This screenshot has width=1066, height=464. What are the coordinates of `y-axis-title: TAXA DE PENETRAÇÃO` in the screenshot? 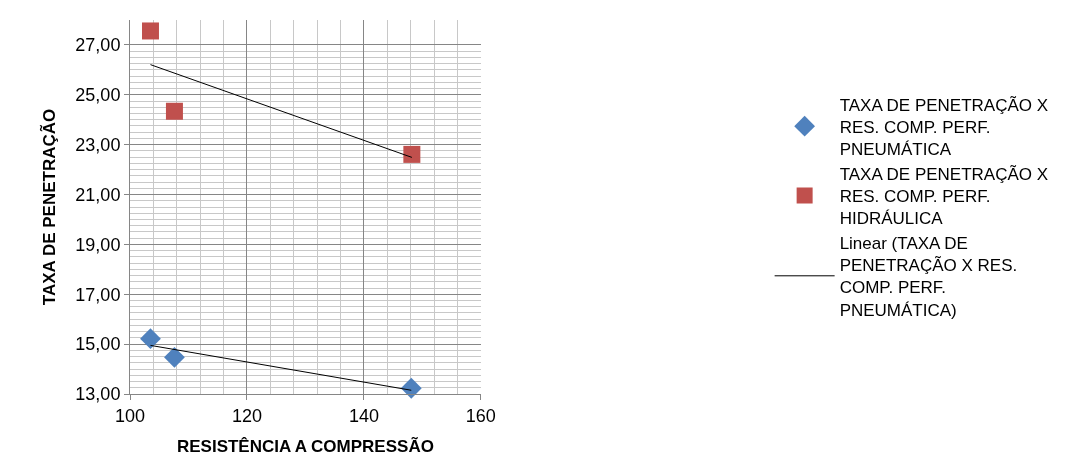 It's located at (48, 207).